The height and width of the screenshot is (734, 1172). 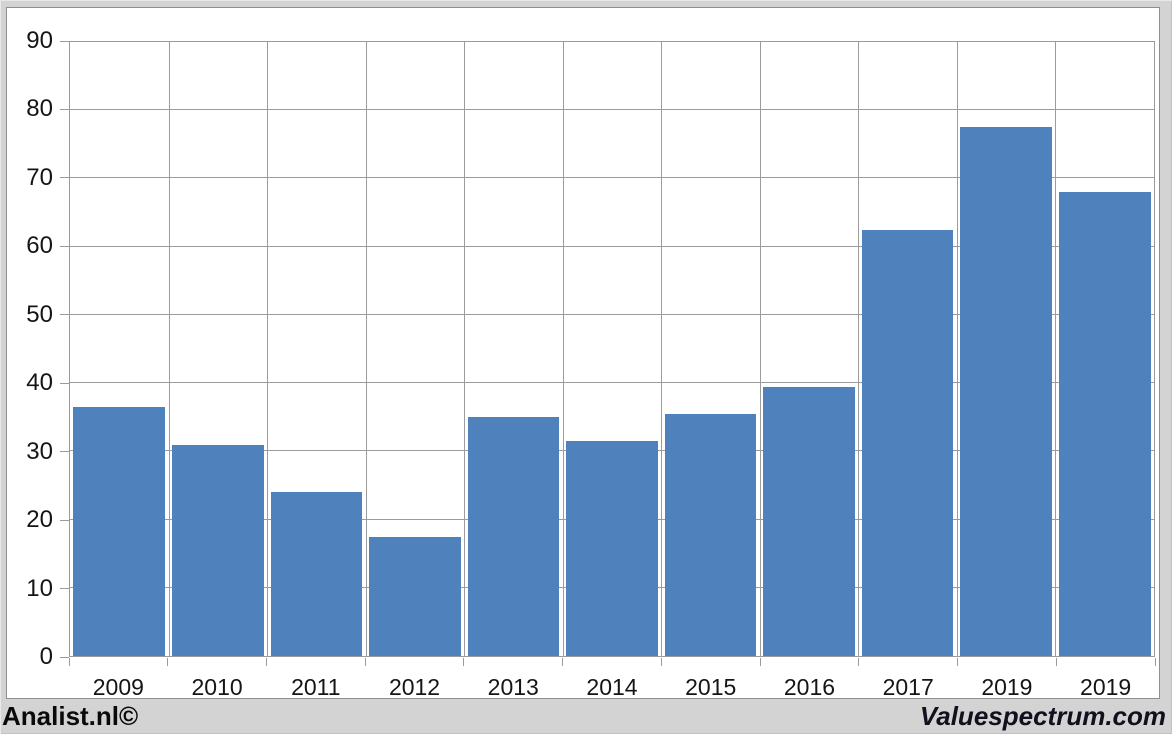 I want to click on y-axis-label: 20, so click(x=39, y=520).